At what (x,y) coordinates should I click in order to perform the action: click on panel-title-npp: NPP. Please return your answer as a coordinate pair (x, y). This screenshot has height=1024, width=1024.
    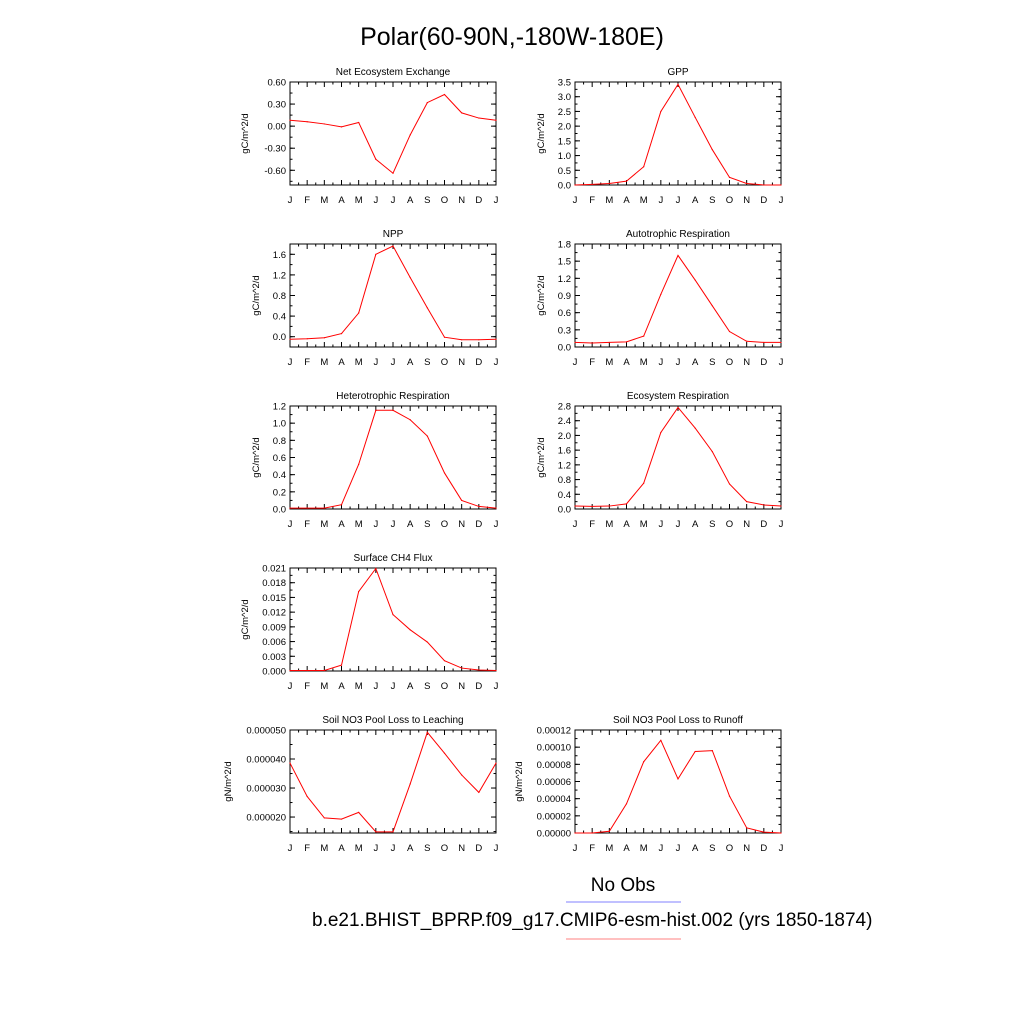
    Looking at the image, I should click on (393, 234).